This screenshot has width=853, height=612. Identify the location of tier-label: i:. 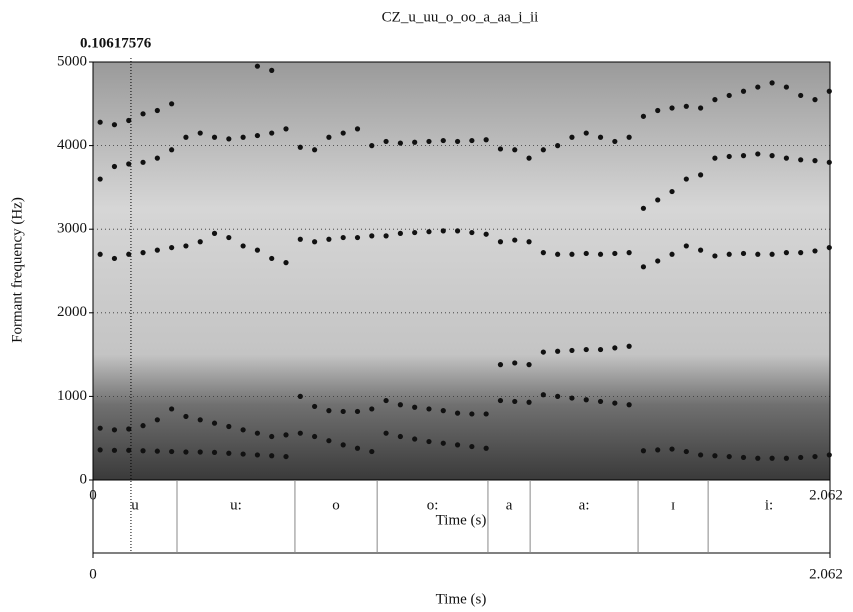
(769, 505).